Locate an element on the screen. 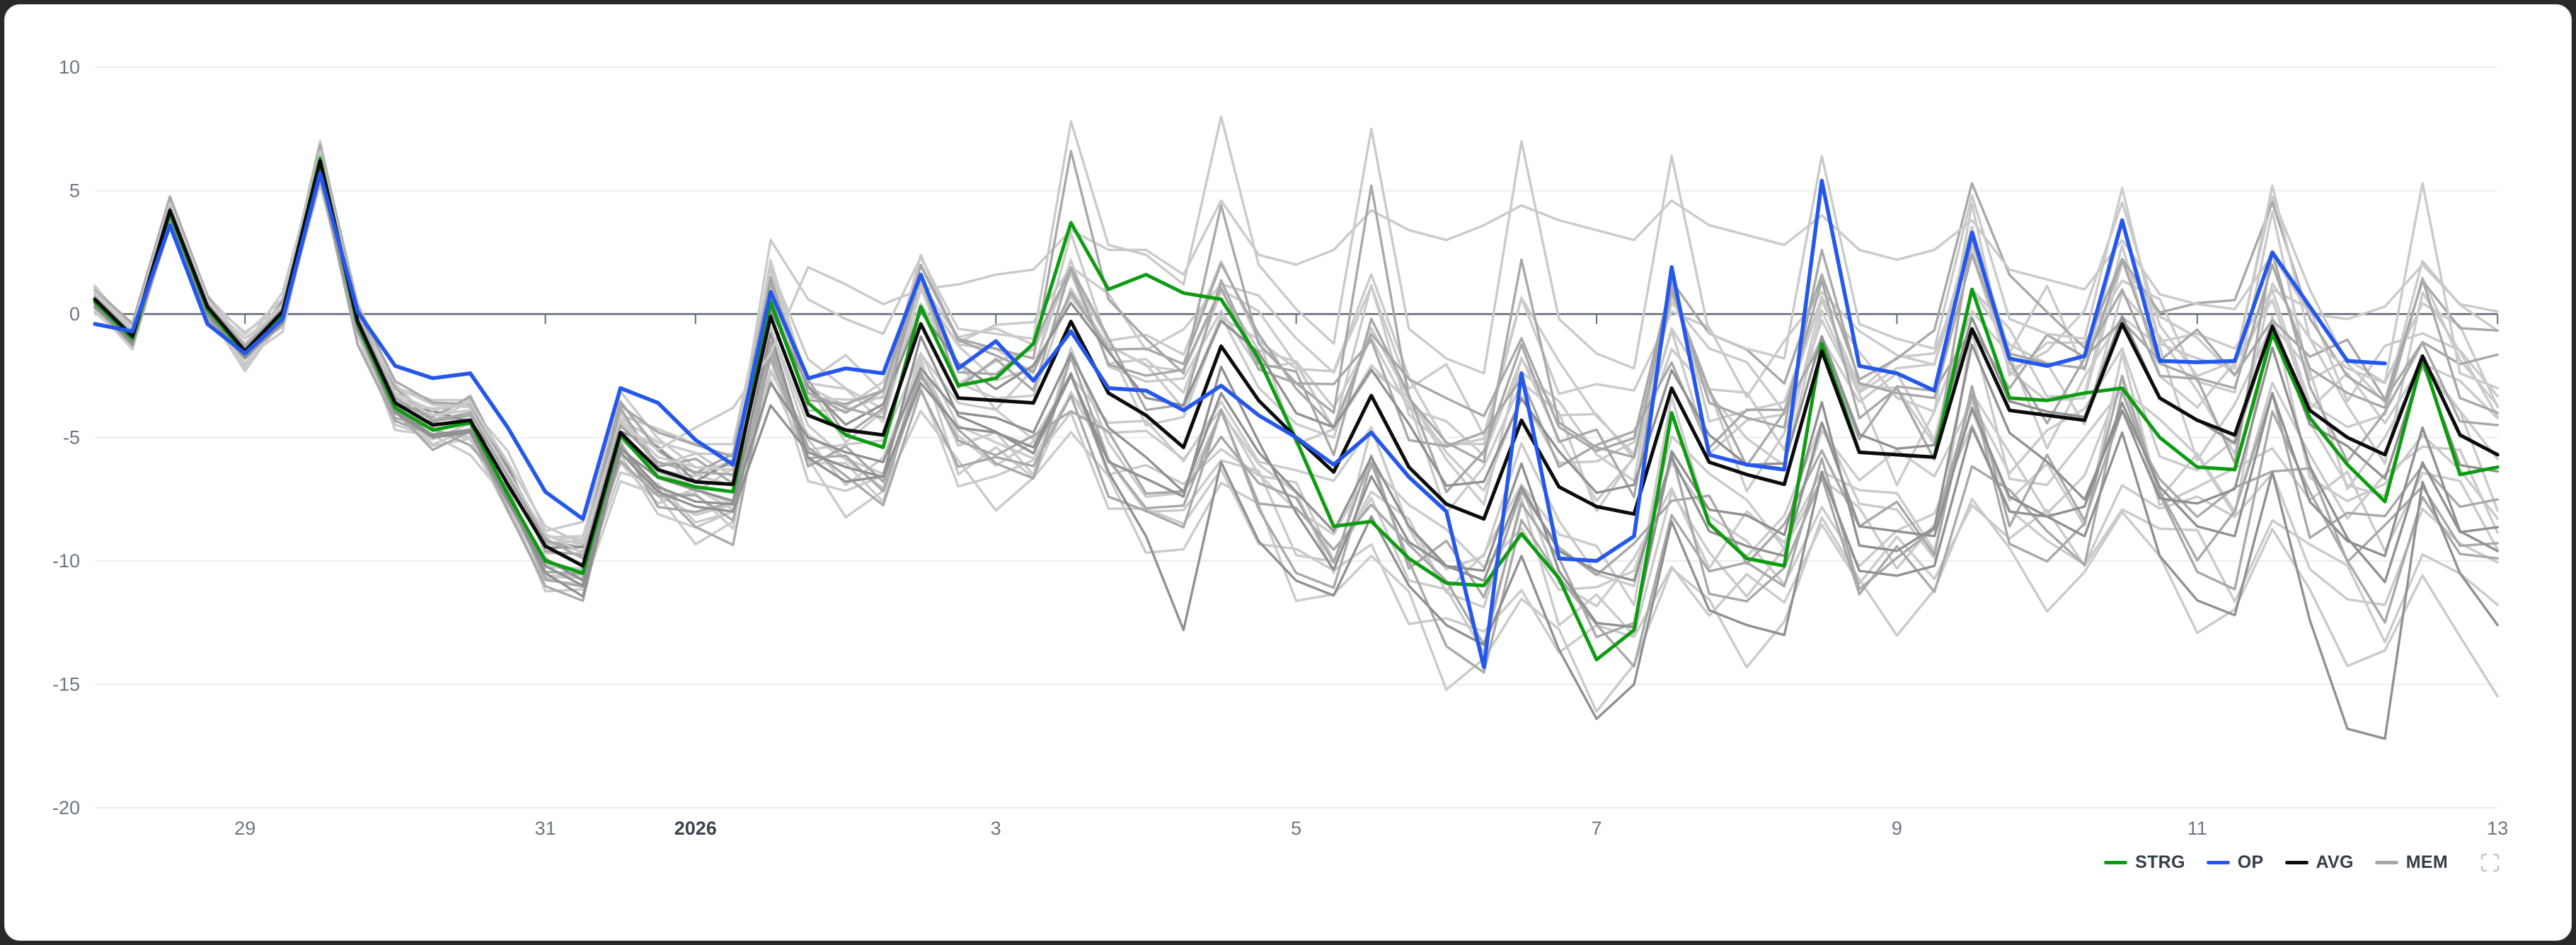  x-tick-label: 3 is located at coordinates (996, 828).